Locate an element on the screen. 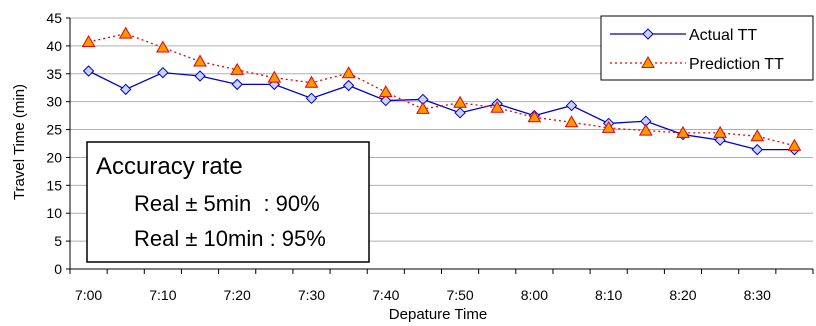 This screenshot has height=326, width=816. y-tick-label: 5 is located at coordinates (58, 241).